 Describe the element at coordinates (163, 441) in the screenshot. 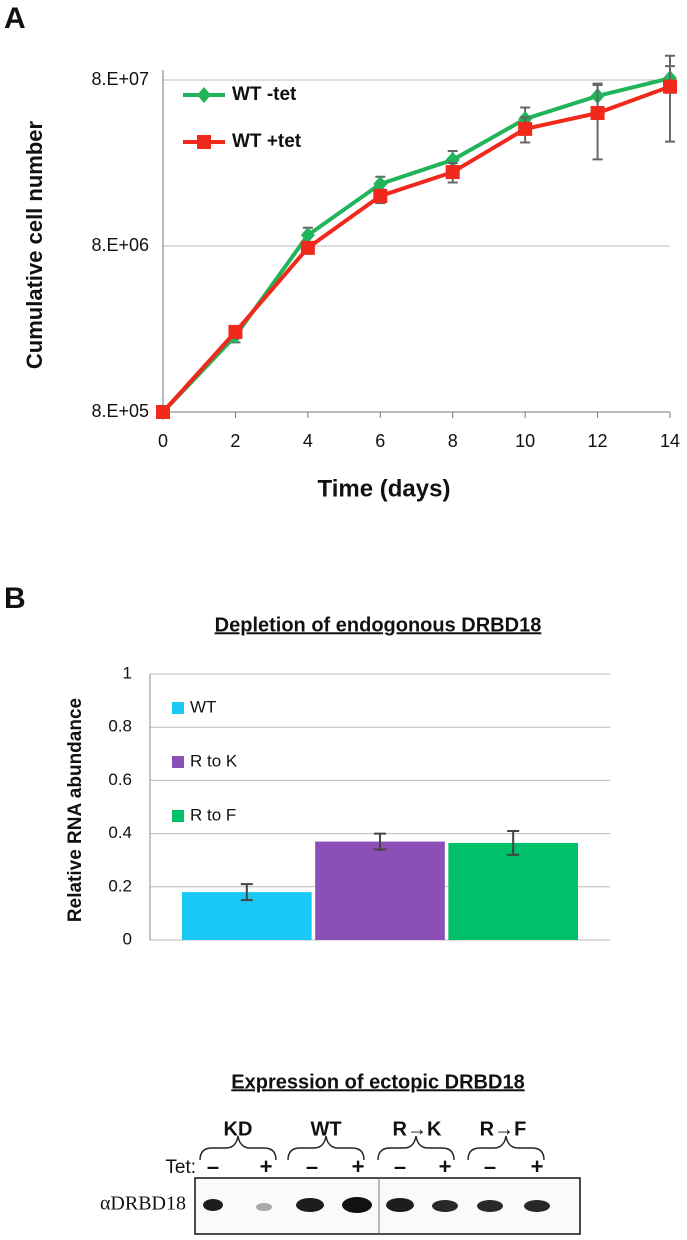

I see `x-tick-label: 0` at that location.